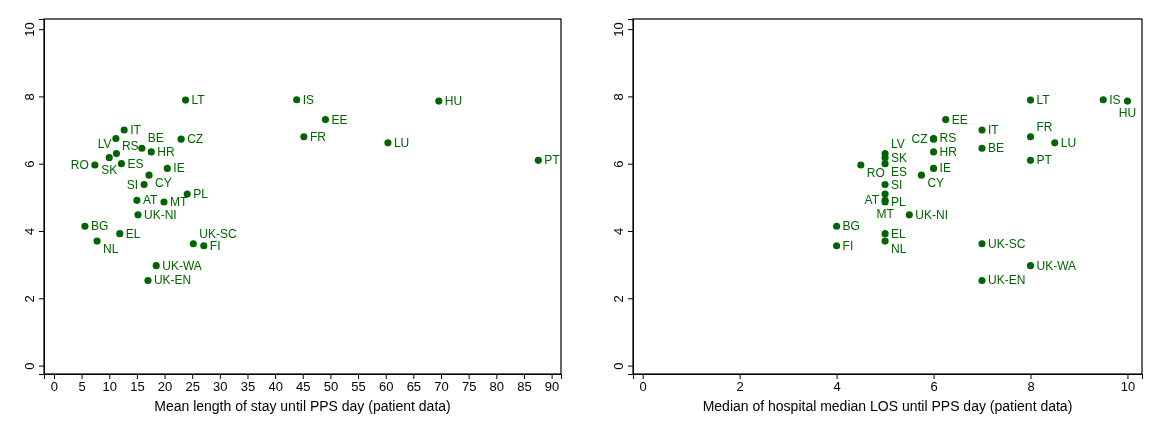  Describe the element at coordinates (165, 387) in the screenshot. I see `x-tick-label: 20` at that location.